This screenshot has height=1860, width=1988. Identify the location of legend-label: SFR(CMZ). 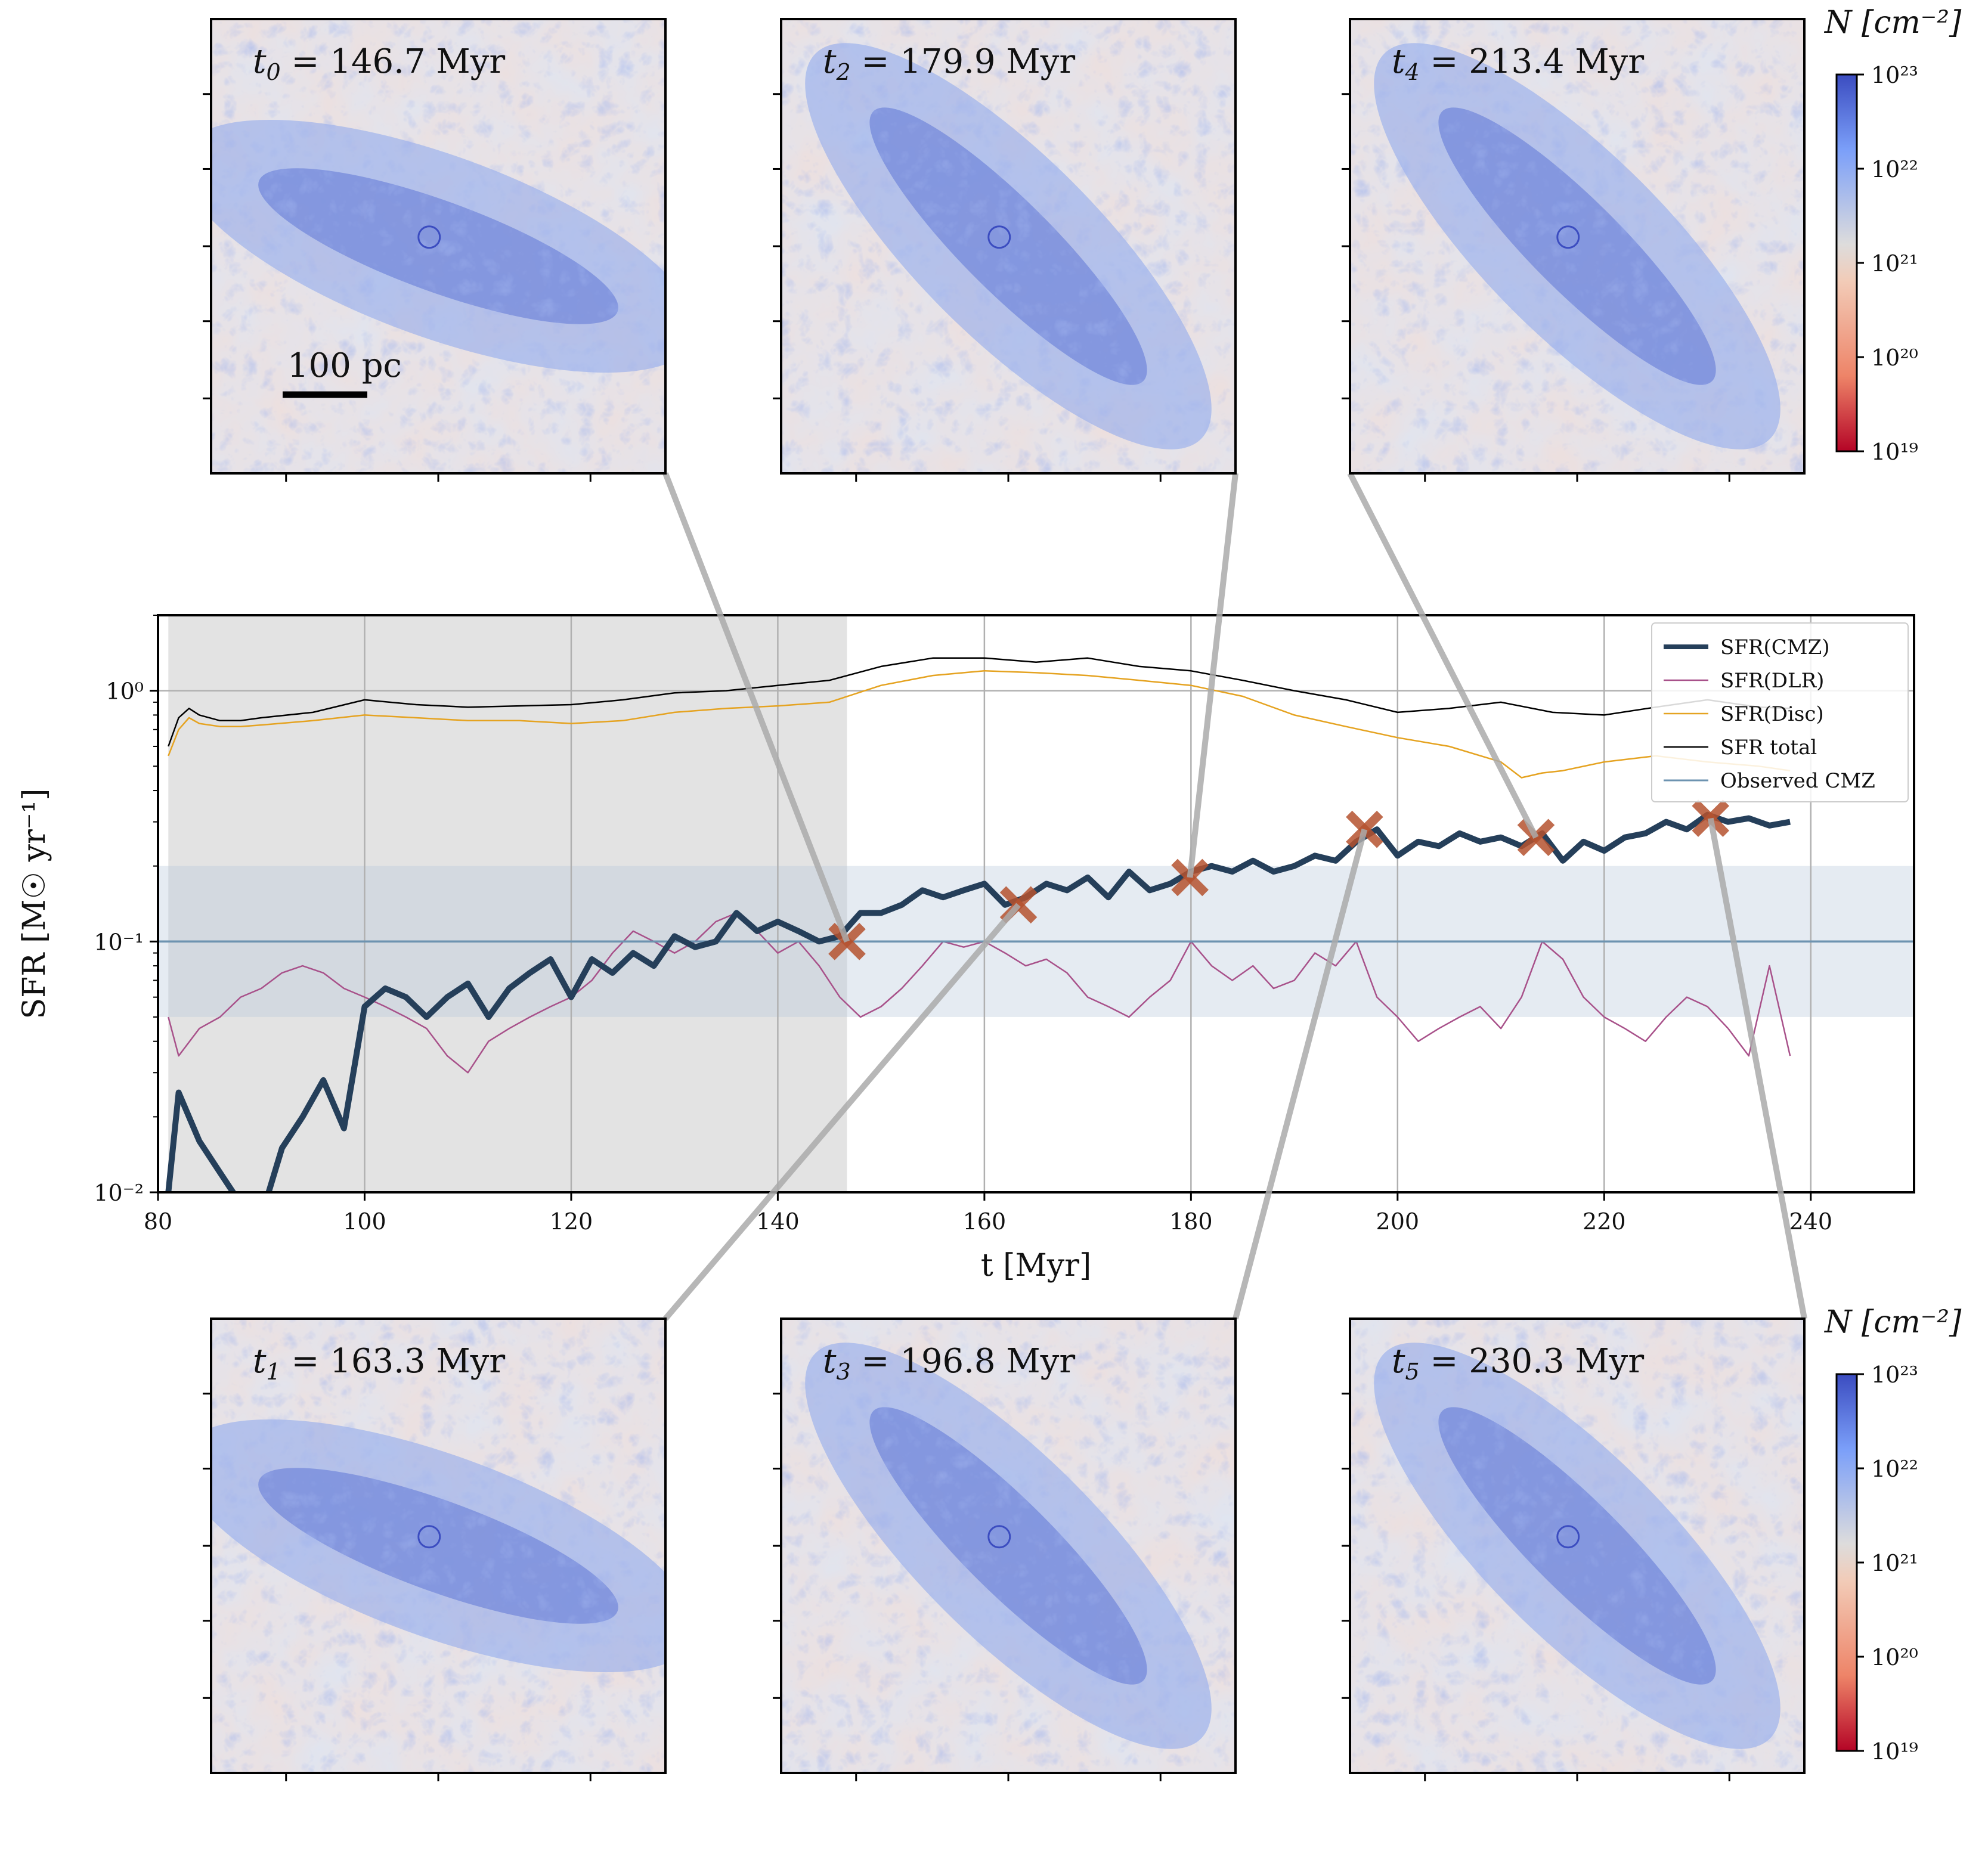
(1774, 647).